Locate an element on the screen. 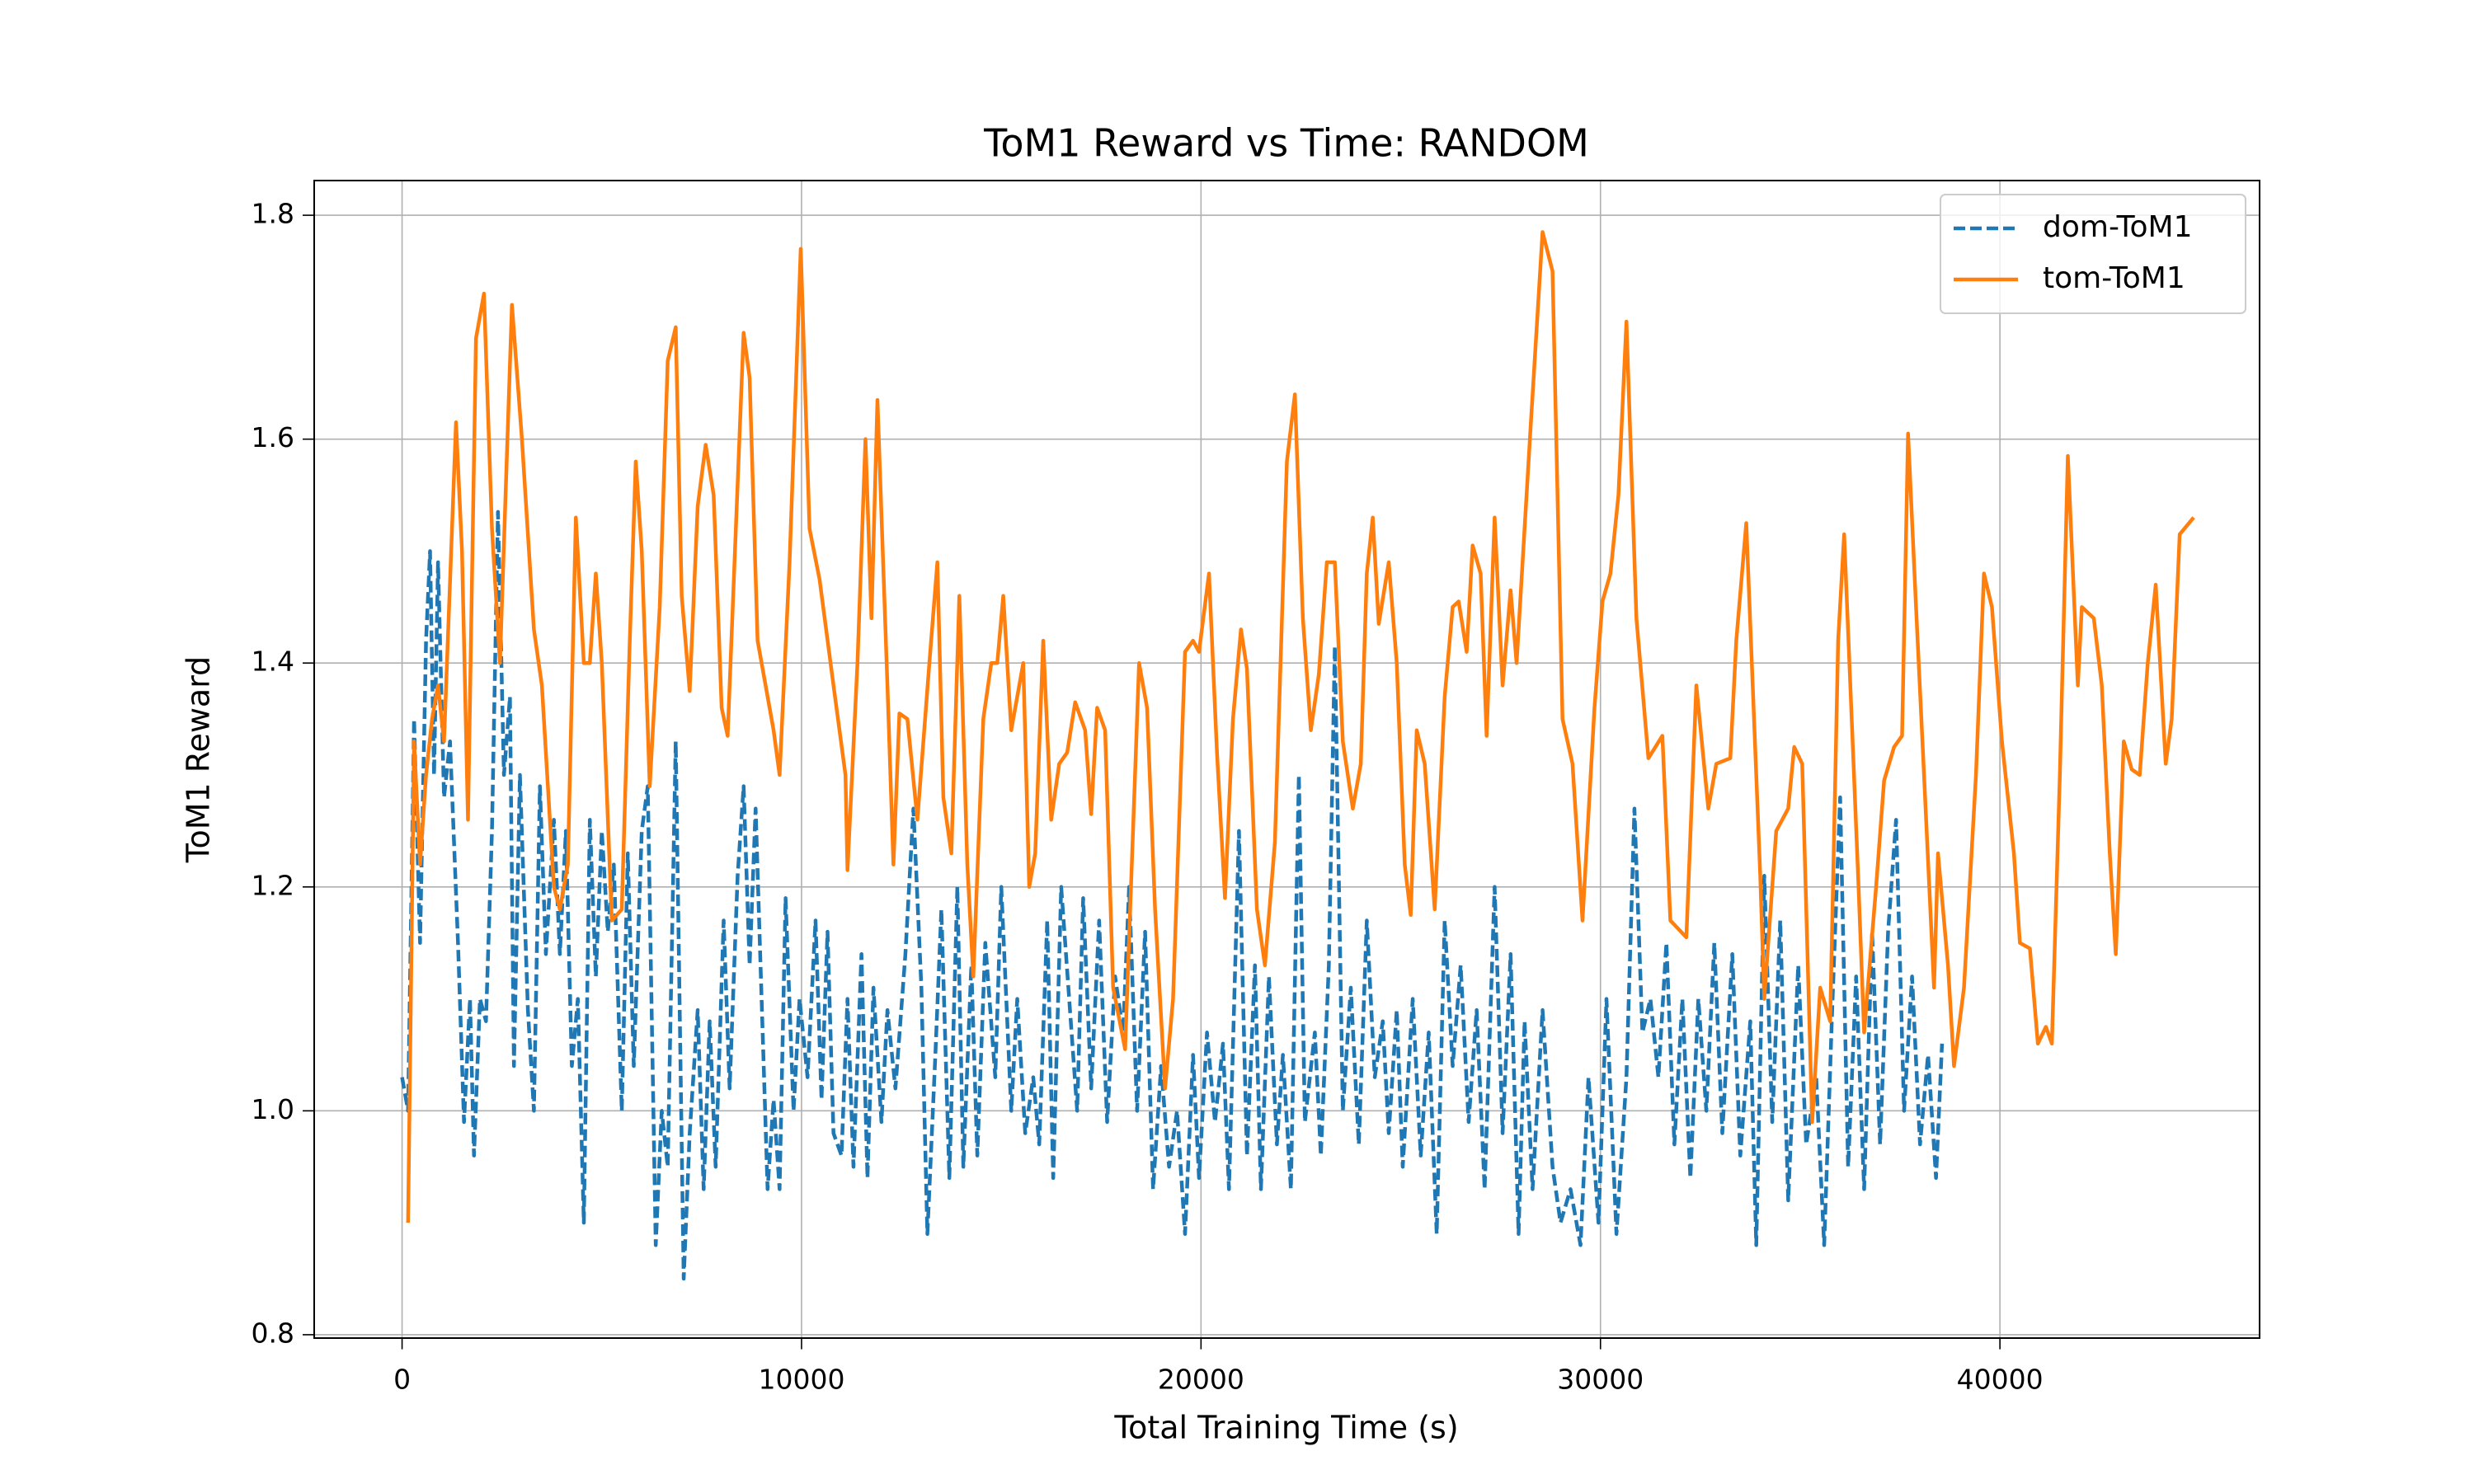 This screenshot has width=2474, height=1484. legend-label: dom-ToM1 is located at coordinates (2118, 227).